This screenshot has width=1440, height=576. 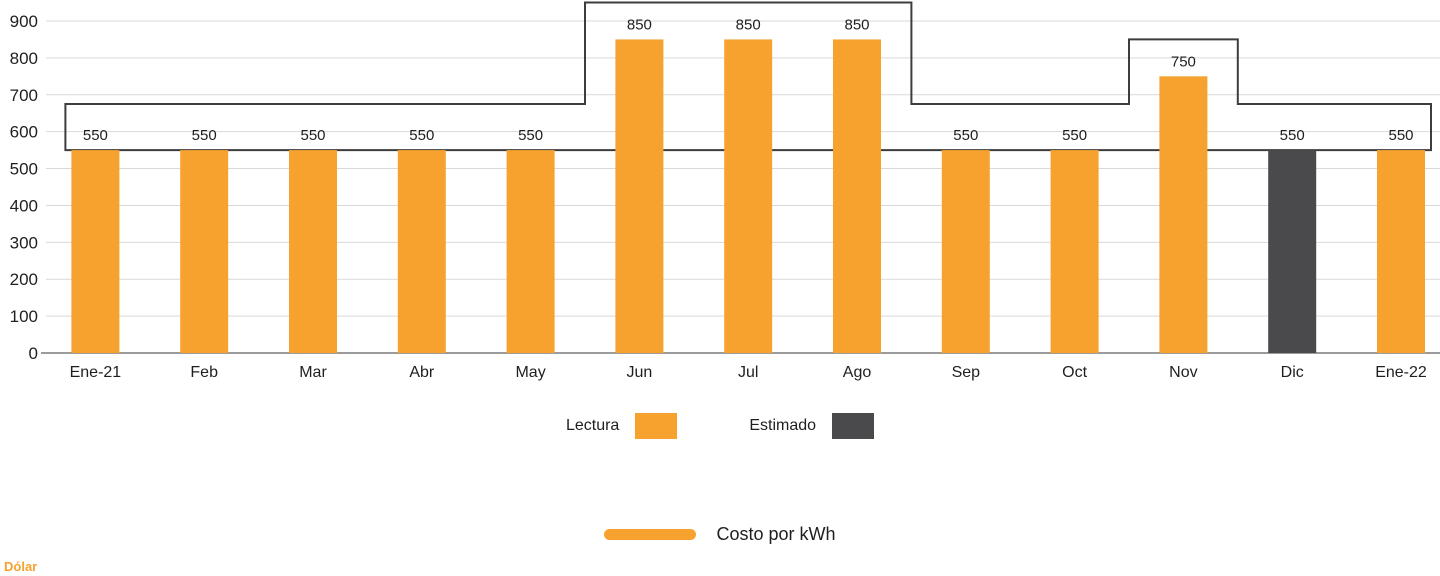 What do you see at coordinates (24, 169) in the screenshot?
I see `y-tick-label: 500` at bounding box center [24, 169].